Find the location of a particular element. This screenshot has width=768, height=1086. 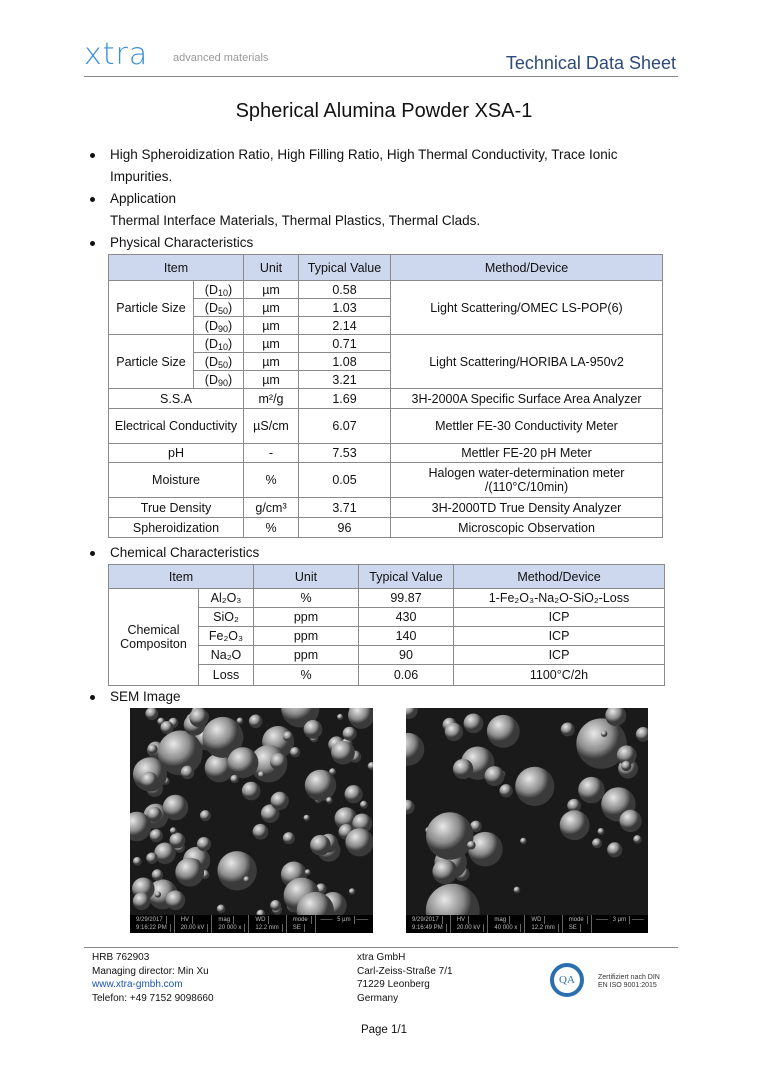

table-cell: (D10) is located at coordinates (218, 289).